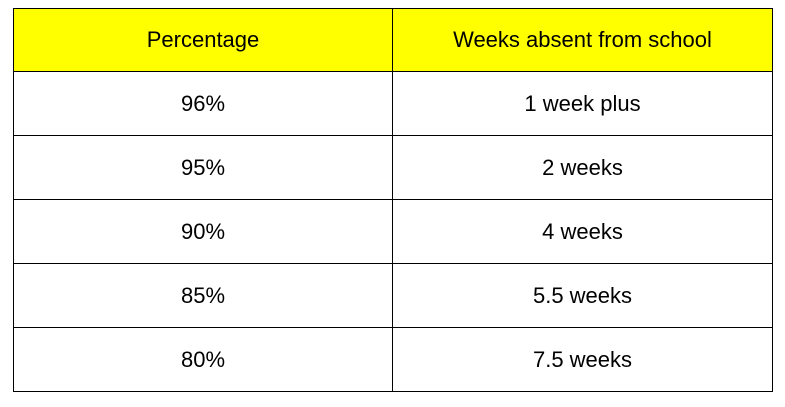 Image resolution: width=785 pixels, height=407 pixels. What do you see at coordinates (203, 103) in the screenshot?
I see `percentage-cell: 96%` at bounding box center [203, 103].